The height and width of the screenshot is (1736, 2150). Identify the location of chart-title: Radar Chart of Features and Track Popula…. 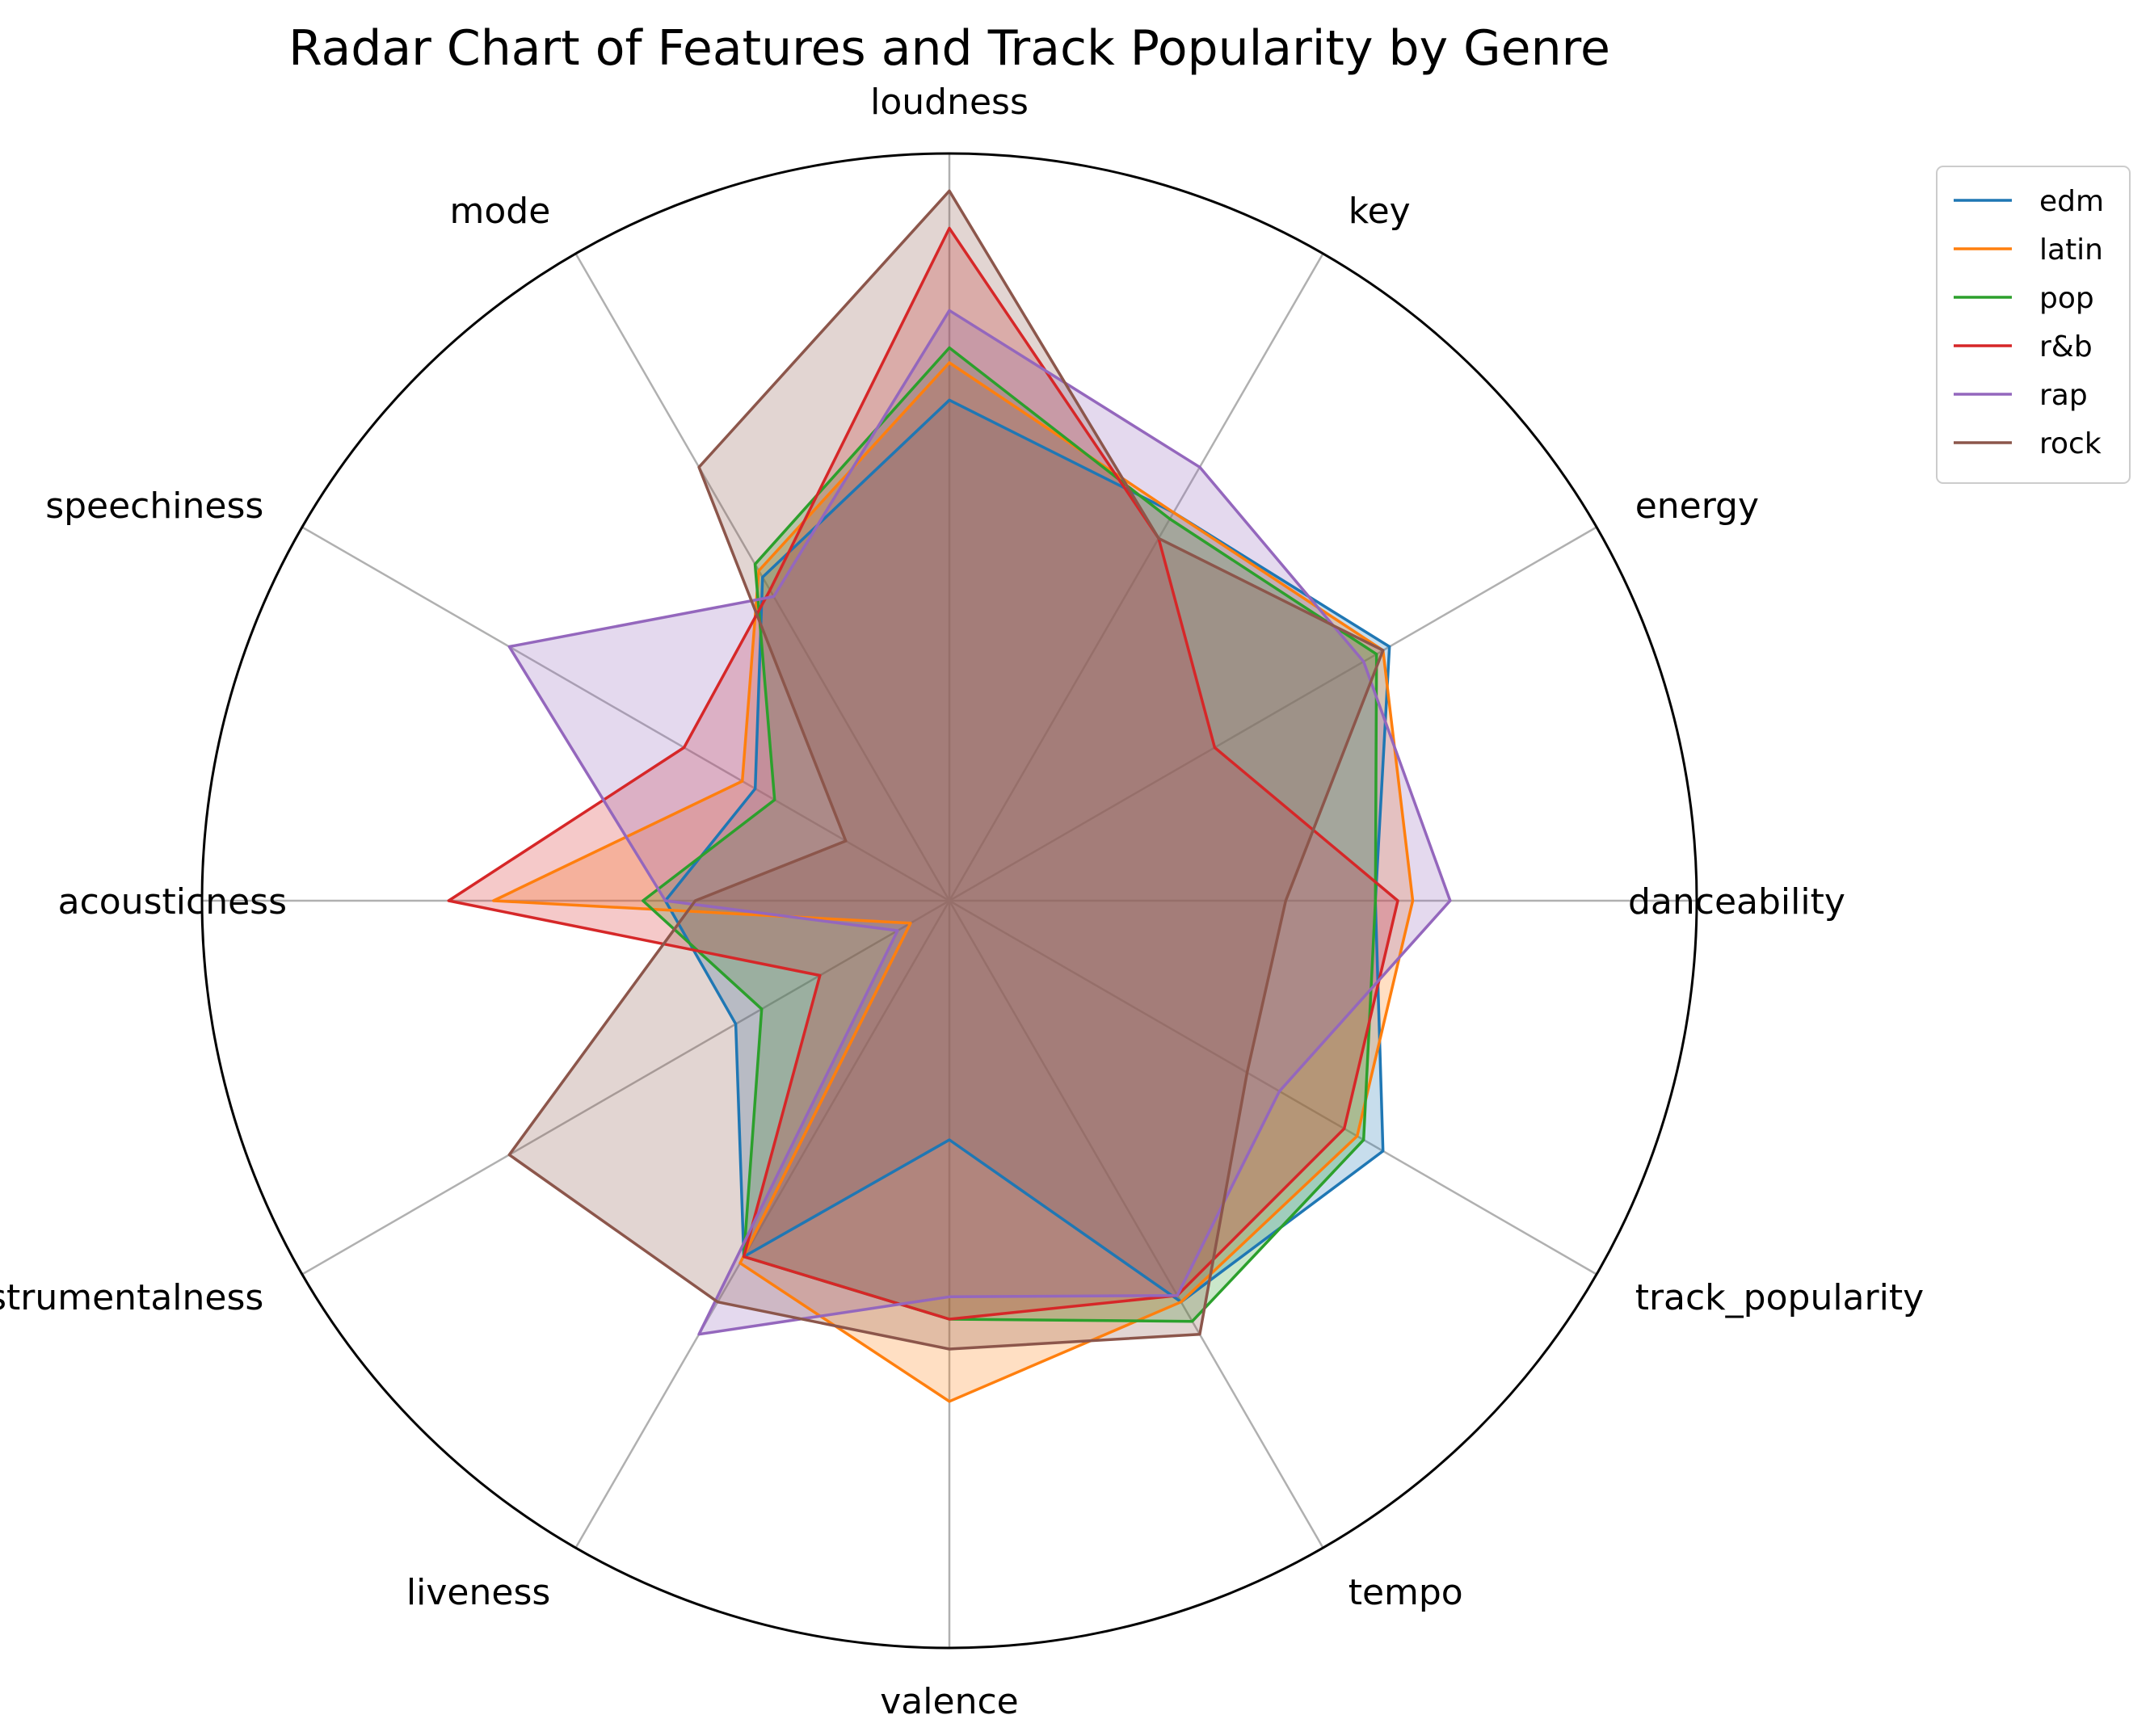
(949, 48).